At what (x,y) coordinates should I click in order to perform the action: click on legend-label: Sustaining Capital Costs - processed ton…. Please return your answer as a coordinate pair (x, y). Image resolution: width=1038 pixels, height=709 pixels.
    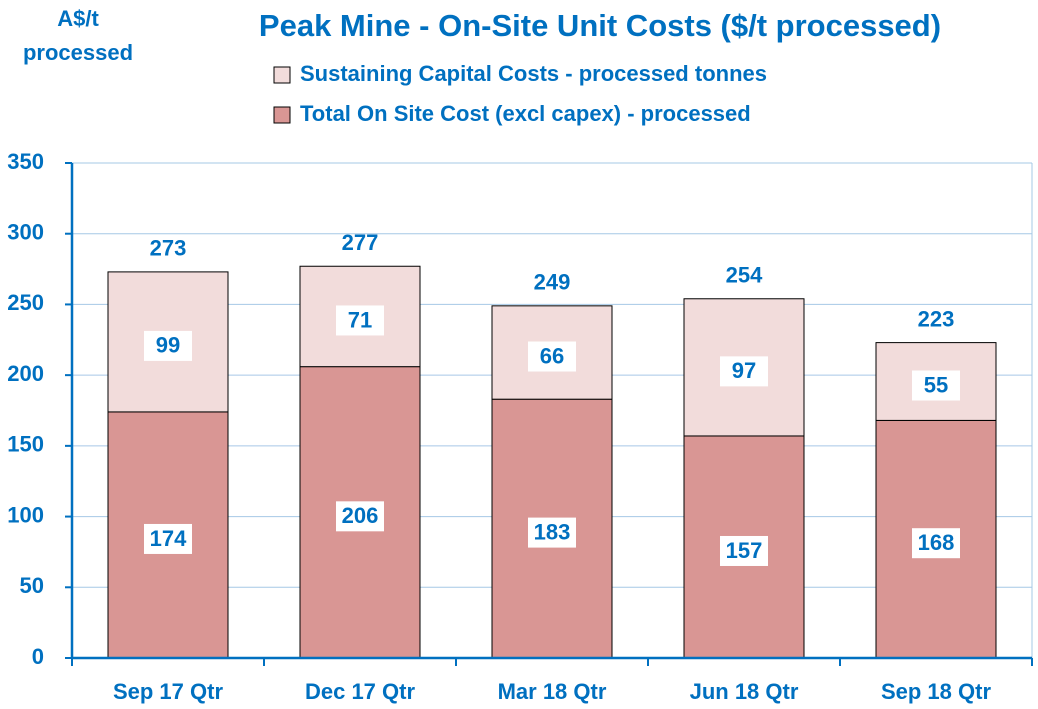
    Looking at the image, I should click on (533, 73).